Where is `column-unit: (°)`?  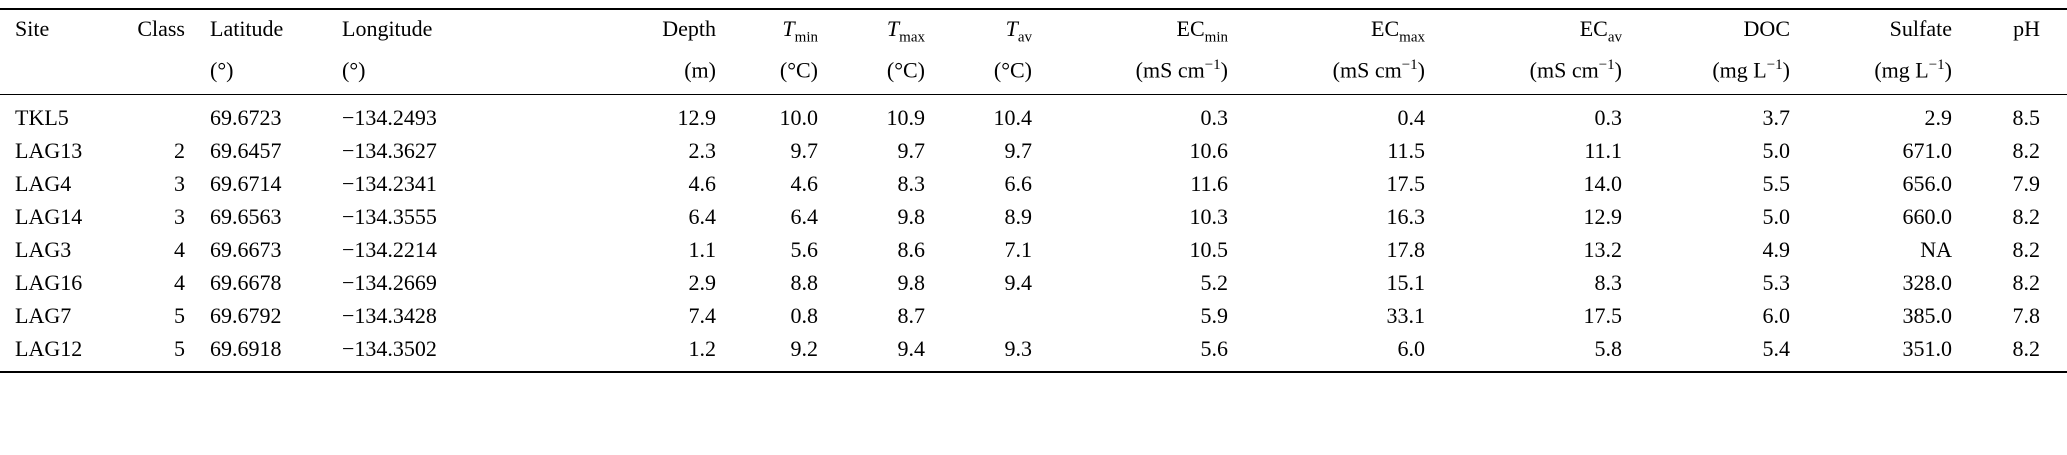
column-unit: (°) is located at coordinates (222, 70).